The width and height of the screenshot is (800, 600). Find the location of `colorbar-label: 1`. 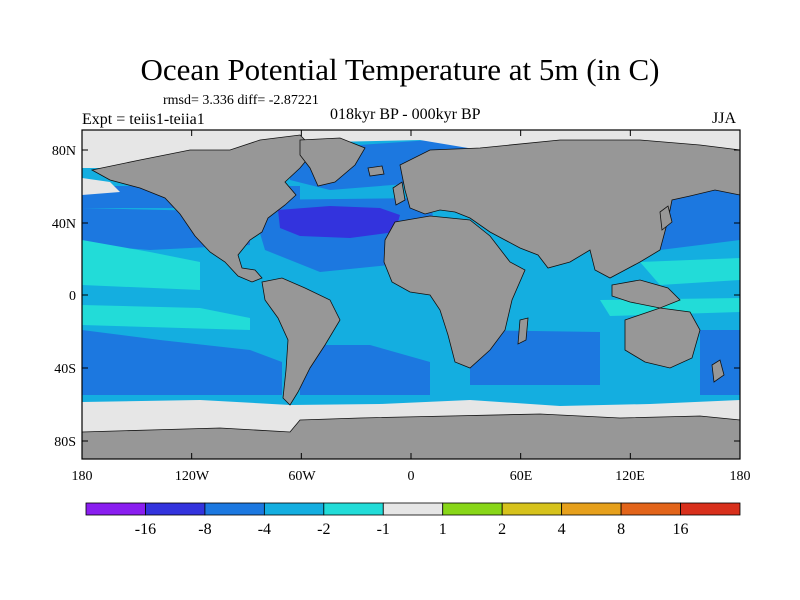

colorbar-label: 1 is located at coordinates (443, 529).